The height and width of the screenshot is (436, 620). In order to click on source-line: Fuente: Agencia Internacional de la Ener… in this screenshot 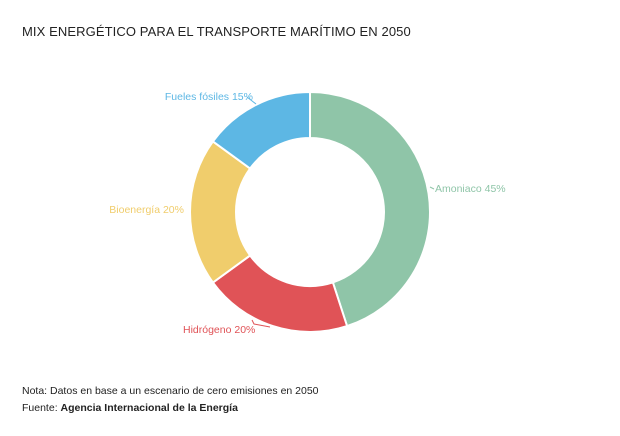, I will do `click(130, 408)`.